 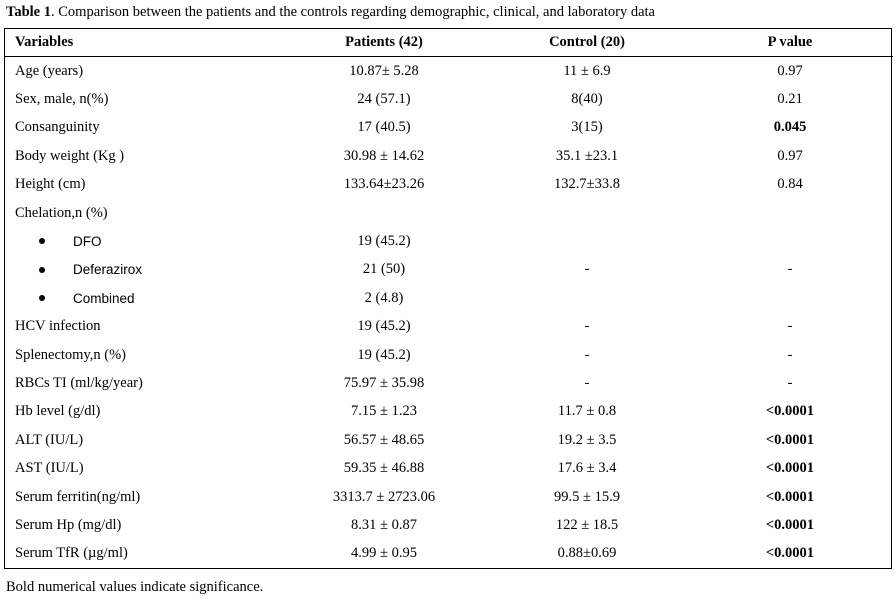 What do you see at coordinates (587, 411) in the screenshot?
I see `cell-control: 11.7 ± 0.8` at bounding box center [587, 411].